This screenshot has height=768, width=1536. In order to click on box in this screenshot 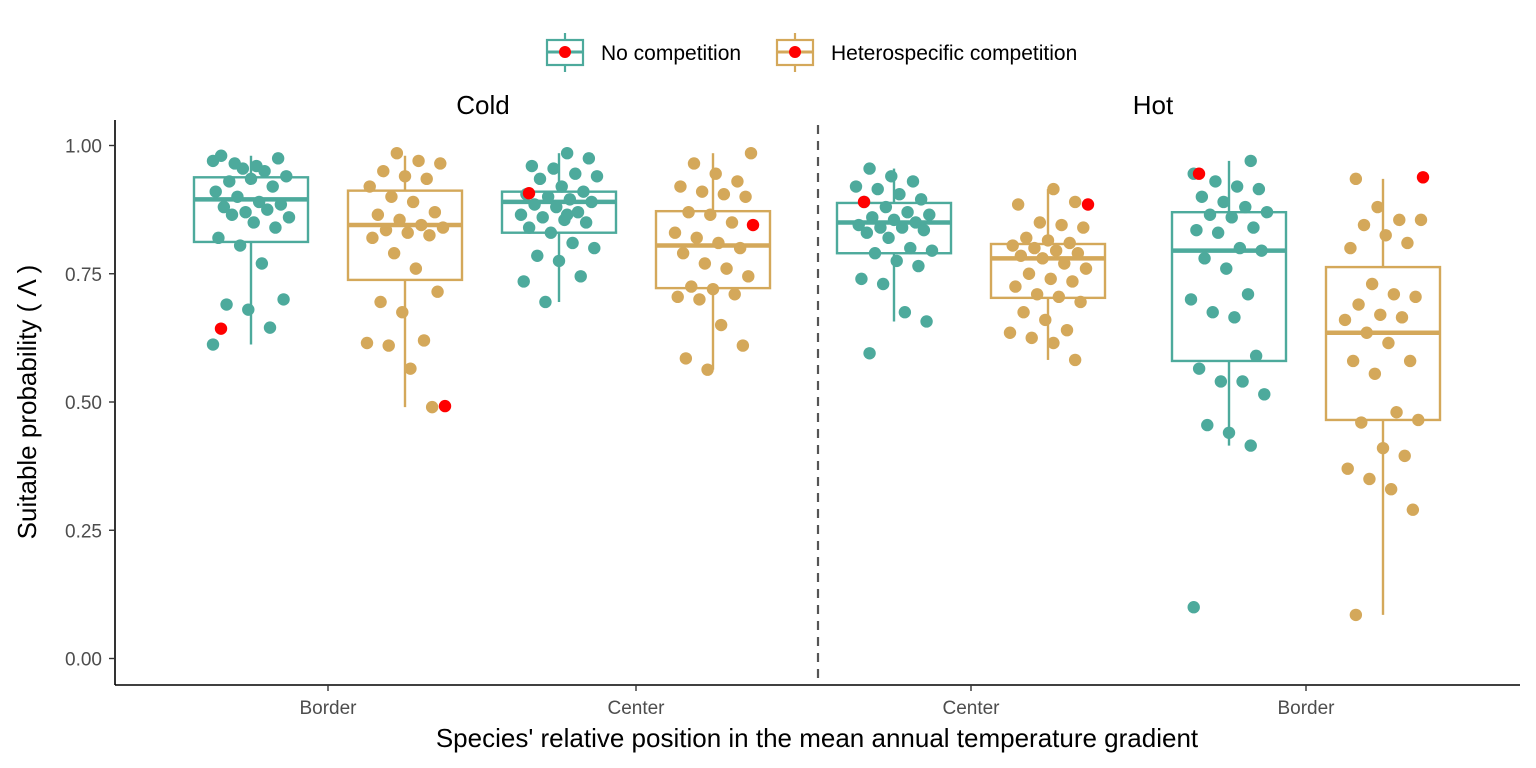, I will do `click(894, 228)`.